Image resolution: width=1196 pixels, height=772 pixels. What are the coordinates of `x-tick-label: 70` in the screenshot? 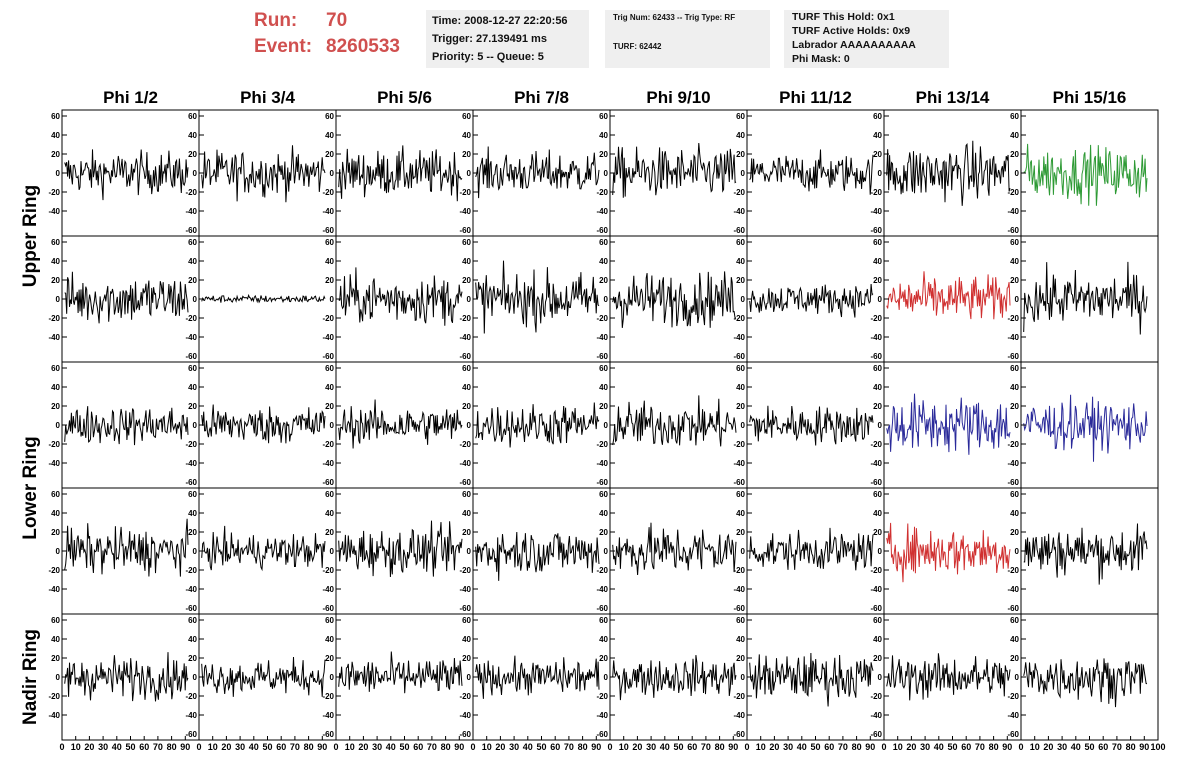 It's located at (569, 747).